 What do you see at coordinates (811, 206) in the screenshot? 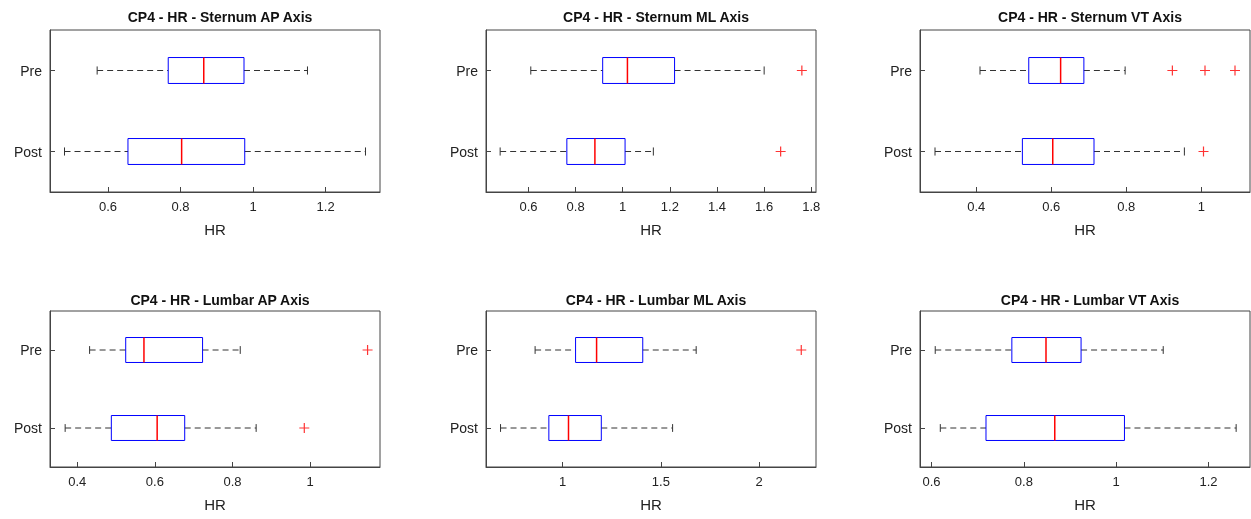
I see `x-tick-label: 1.8` at bounding box center [811, 206].